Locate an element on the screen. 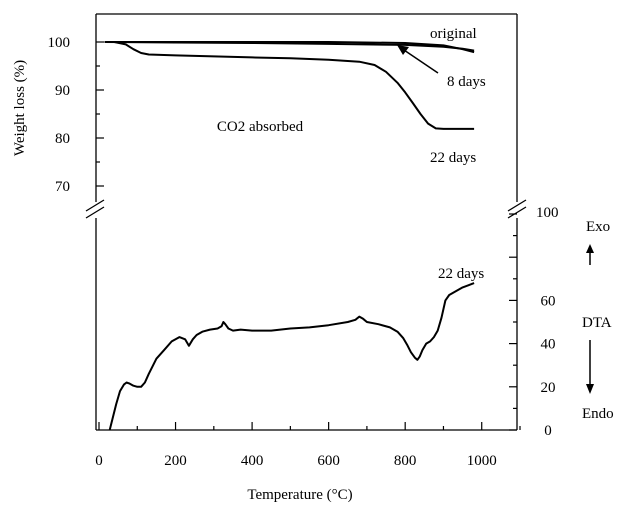 The image size is (631, 508). tga-y-tick-label: 80 is located at coordinates (62, 139).